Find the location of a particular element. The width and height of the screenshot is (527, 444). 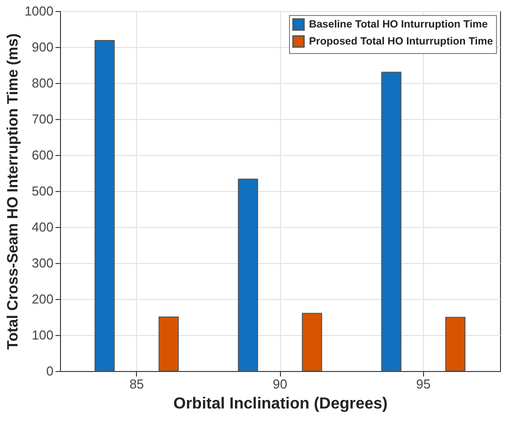

y-tick-label: 700 is located at coordinates (43, 119).